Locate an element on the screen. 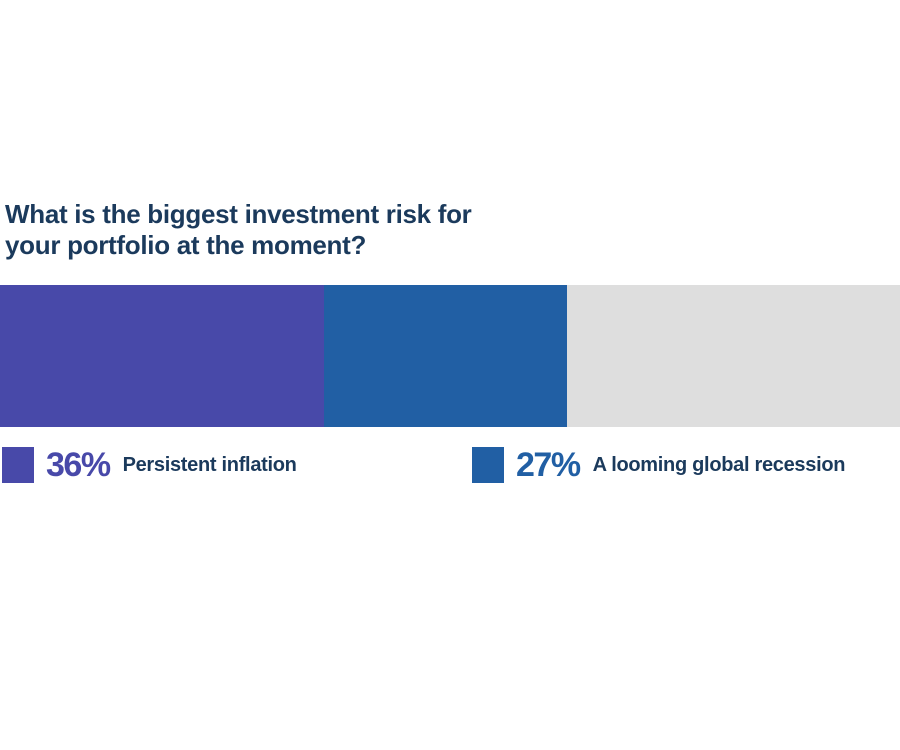 The width and height of the screenshot is (900, 750). legend-label-global-recession: A looming global recession is located at coordinates (719, 465).